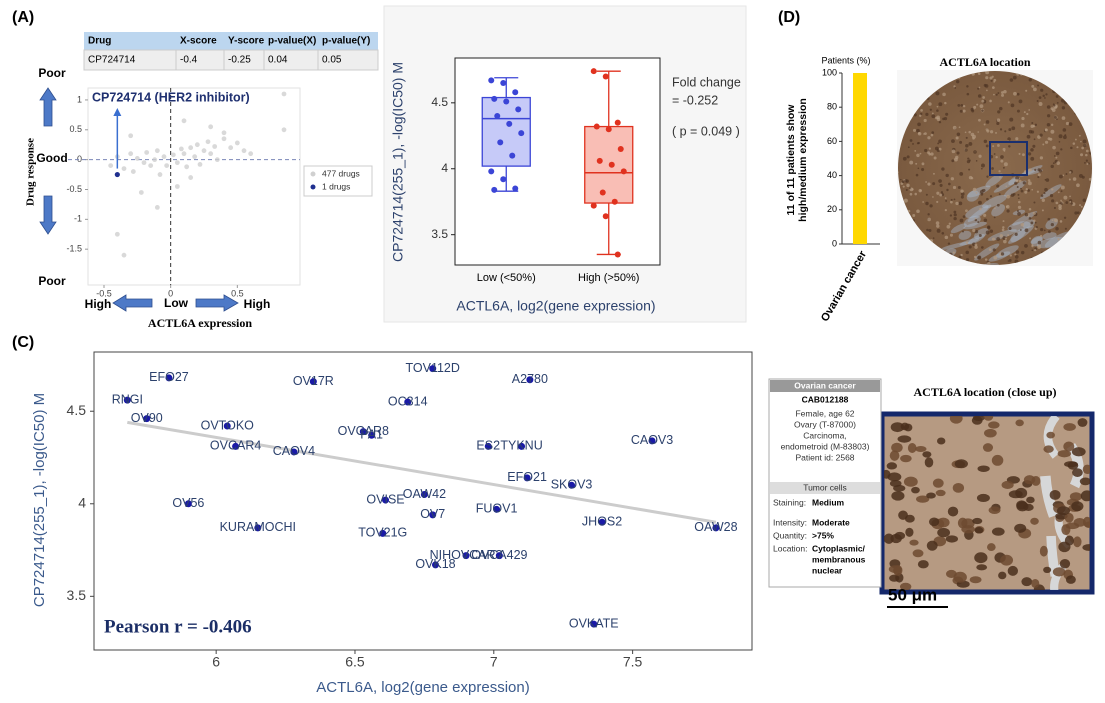 This screenshot has width=1105, height=703. I want to click on table-cell: -0.4, so click(189, 60).